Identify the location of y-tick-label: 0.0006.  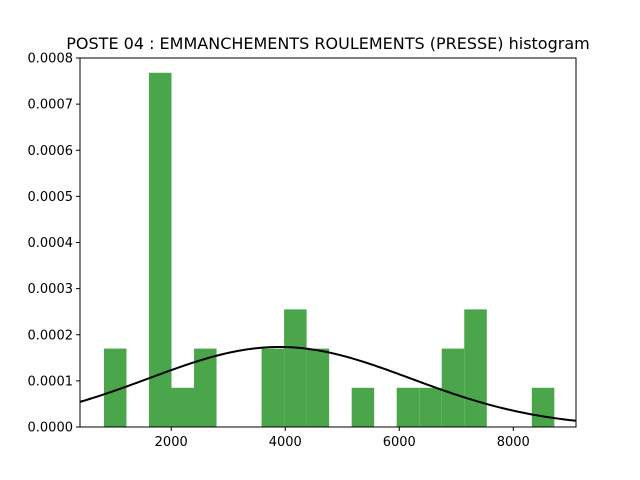
(51, 151).